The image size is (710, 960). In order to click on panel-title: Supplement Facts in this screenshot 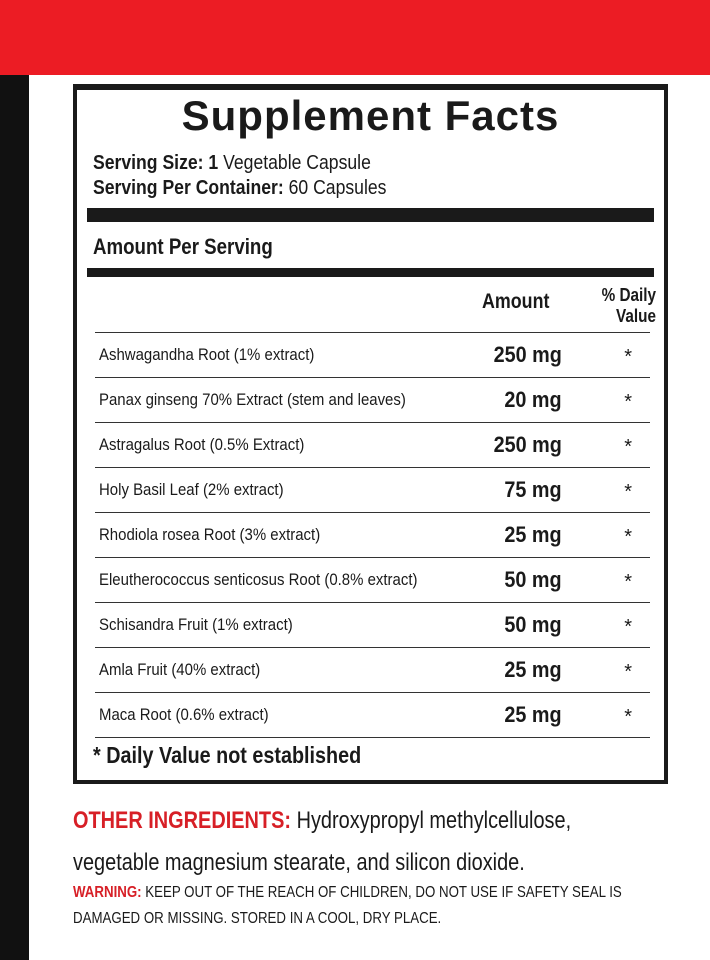, I will do `click(370, 115)`.